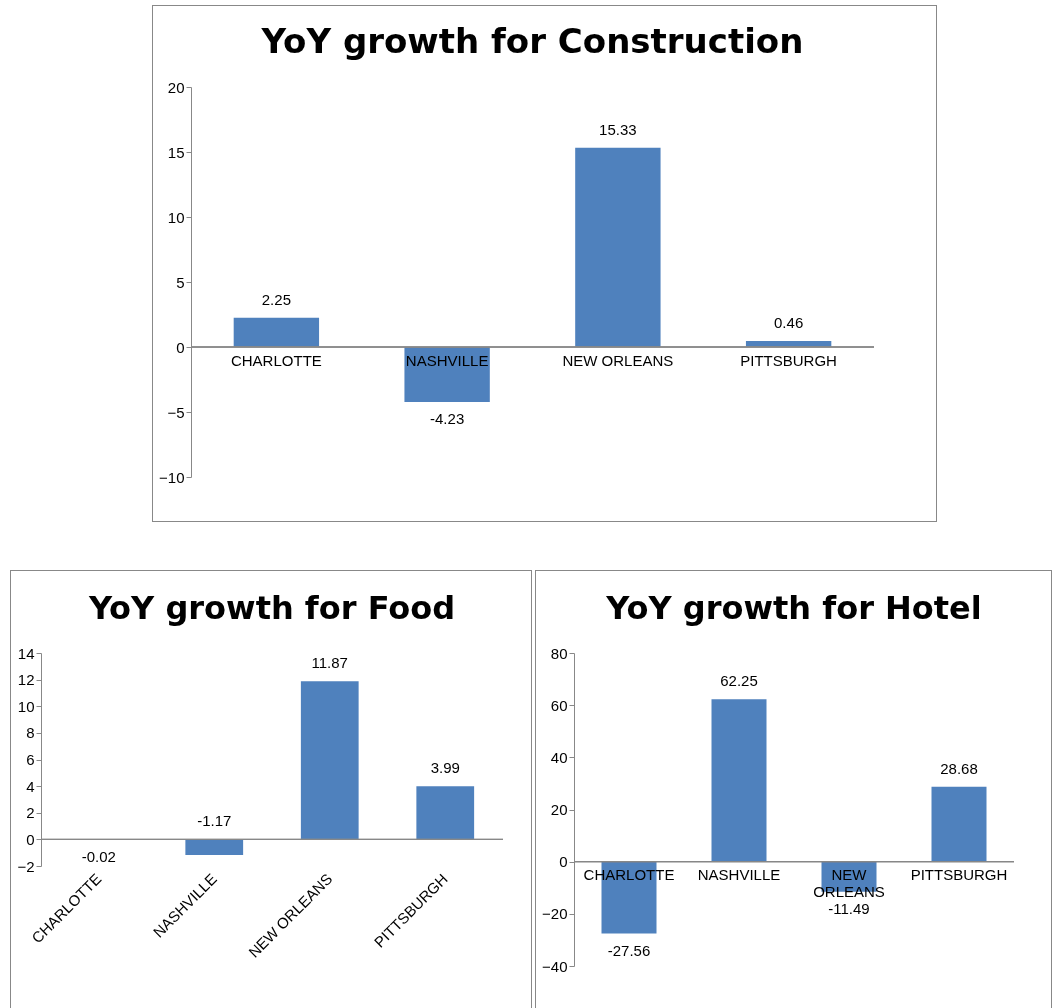 This screenshot has height=1008, width=1052. I want to click on y-tick-label: 12, so click(26, 680).